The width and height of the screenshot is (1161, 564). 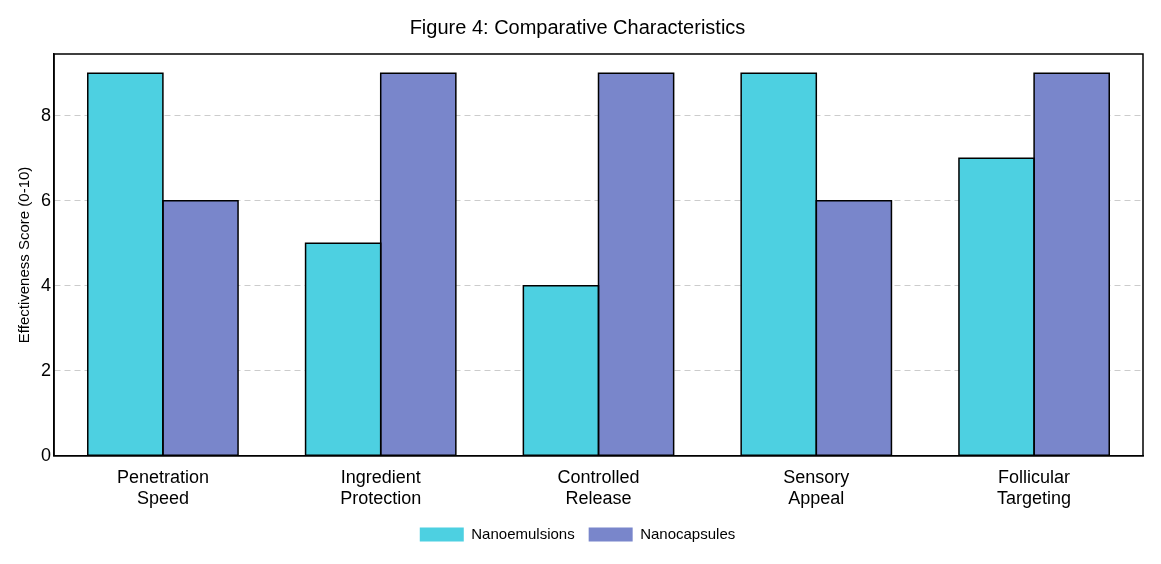 I want to click on x-tick-label: Follicular Targeting, so click(x=1034, y=487).